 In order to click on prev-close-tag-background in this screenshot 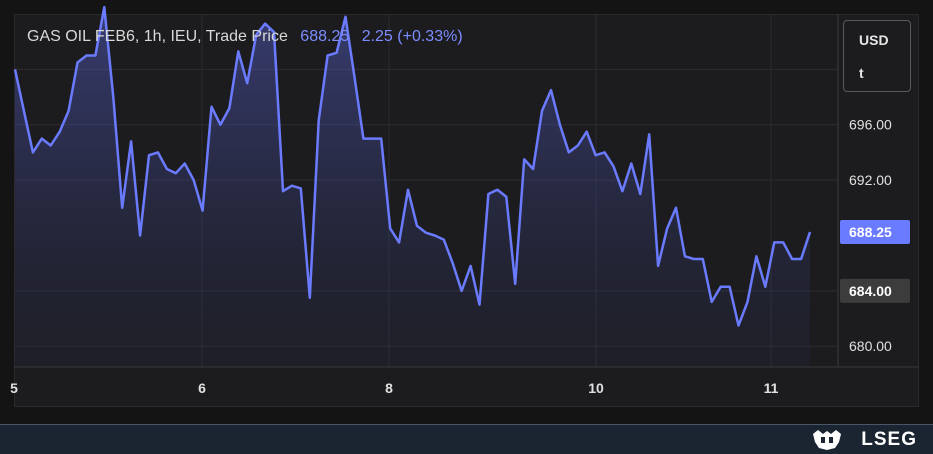, I will do `click(875, 290)`.